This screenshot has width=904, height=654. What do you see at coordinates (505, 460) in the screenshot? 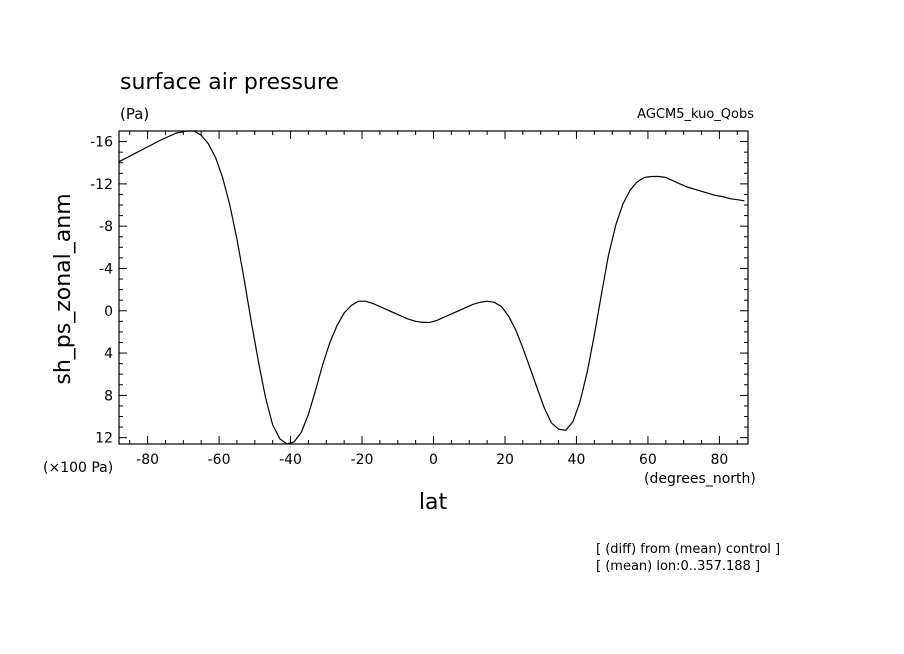
I see `x-tick-label: 20` at bounding box center [505, 460].